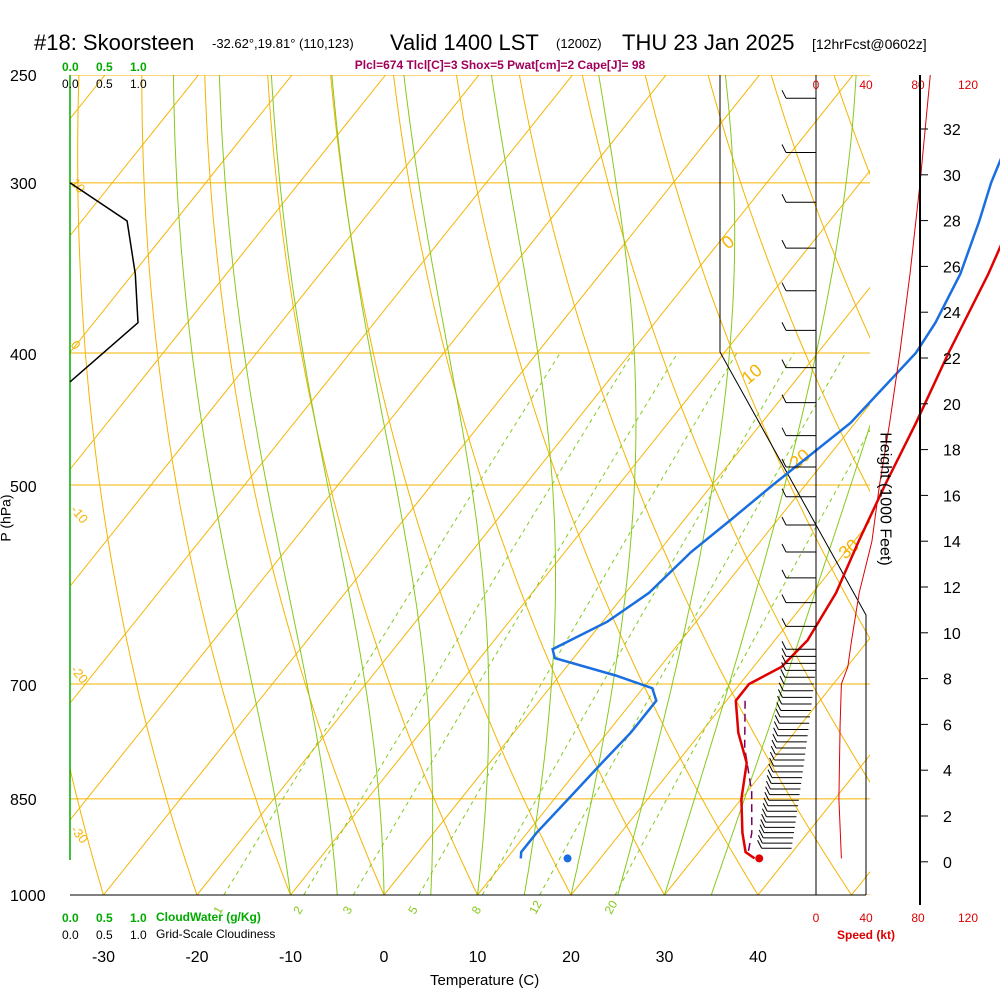 This screenshot has width=1000, height=1000. What do you see at coordinates (485, 980) in the screenshot?
I see `x-axis-title: Temperature (C)` at bounding box center [485, 980].